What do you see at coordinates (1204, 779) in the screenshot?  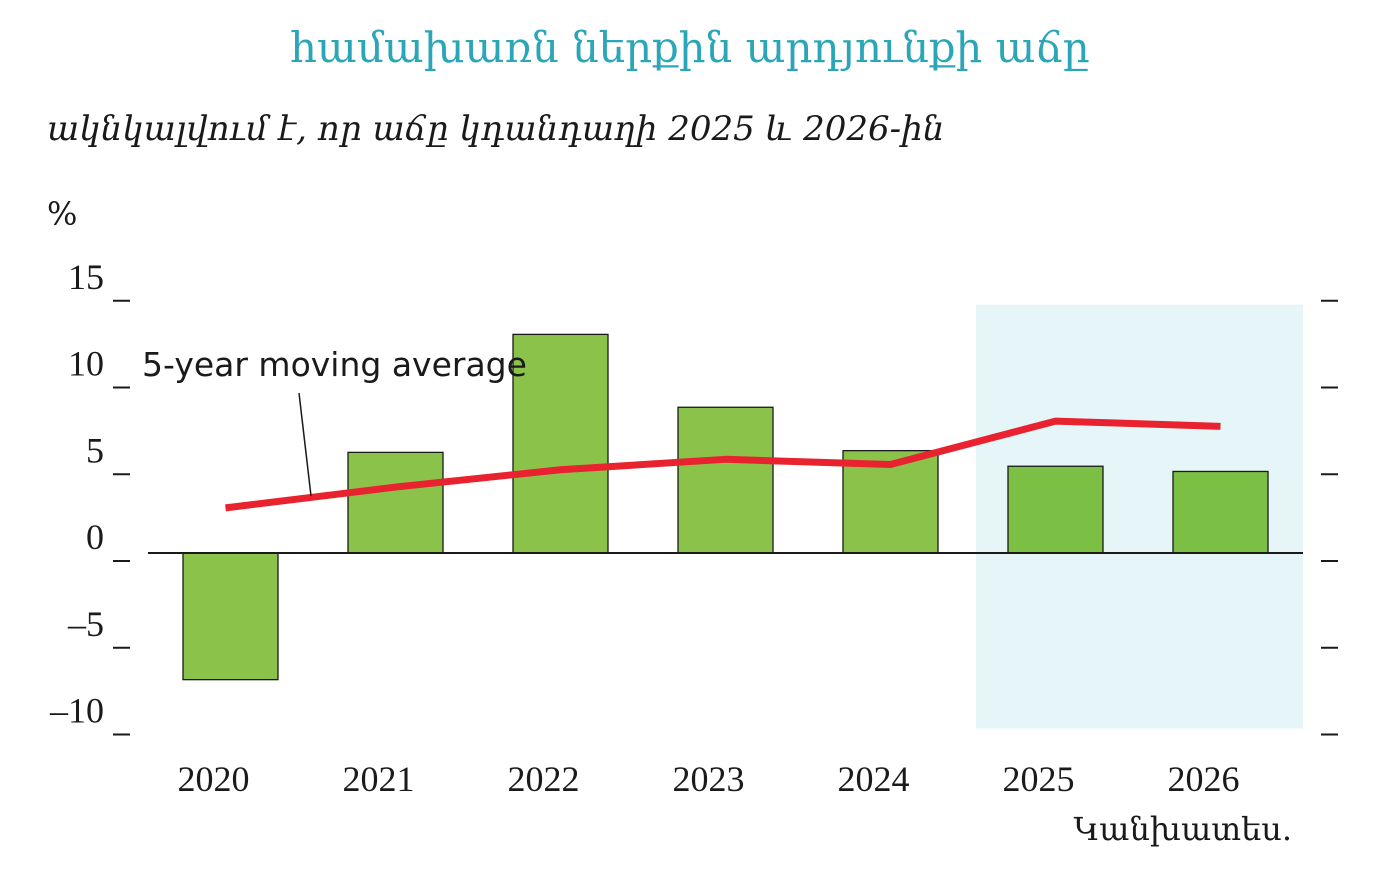 I see `x-tick-label-2026: 2026` at bounding box center [1204, 779].